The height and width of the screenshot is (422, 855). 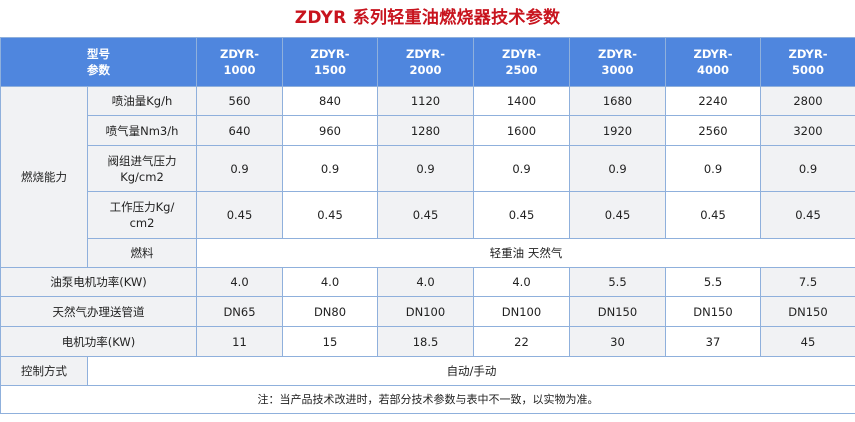 What do you see at coordinates (471, 371) in the screenshot?
I see `control-value: 自动/手动` at bounding box center [471, 371].